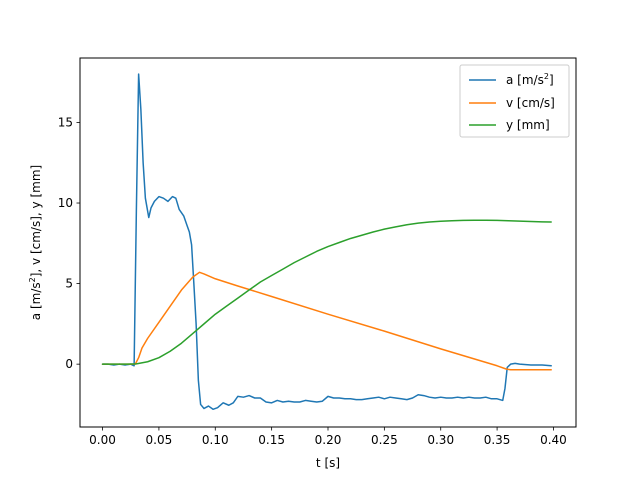 The height and width of the screenshot is (480, 640). What do you see at coordinates (35, 242) in the screenshot?
I see `y-axis-label: a [m/s2], v [cm/s], y [mm]` at bounding box center [35, 242].